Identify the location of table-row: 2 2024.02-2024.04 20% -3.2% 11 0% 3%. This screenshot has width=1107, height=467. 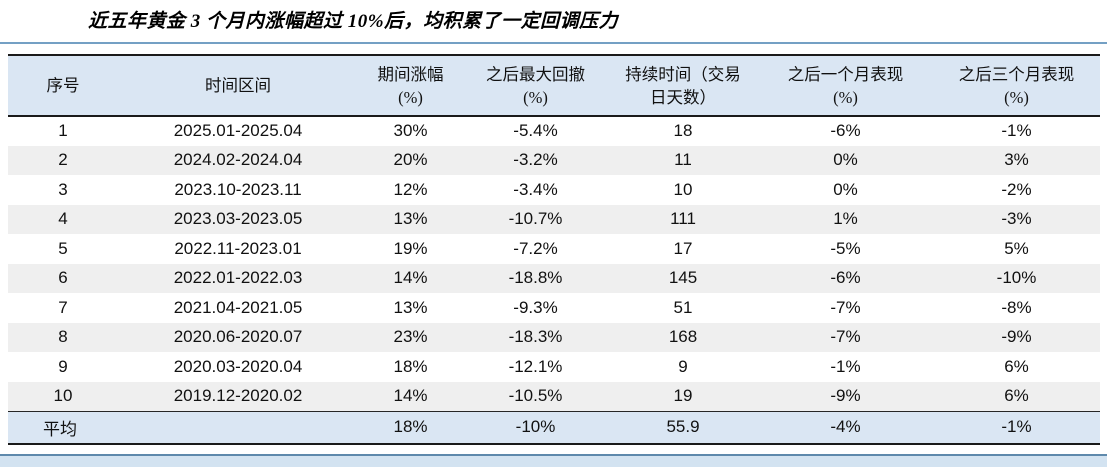
(554, 160).